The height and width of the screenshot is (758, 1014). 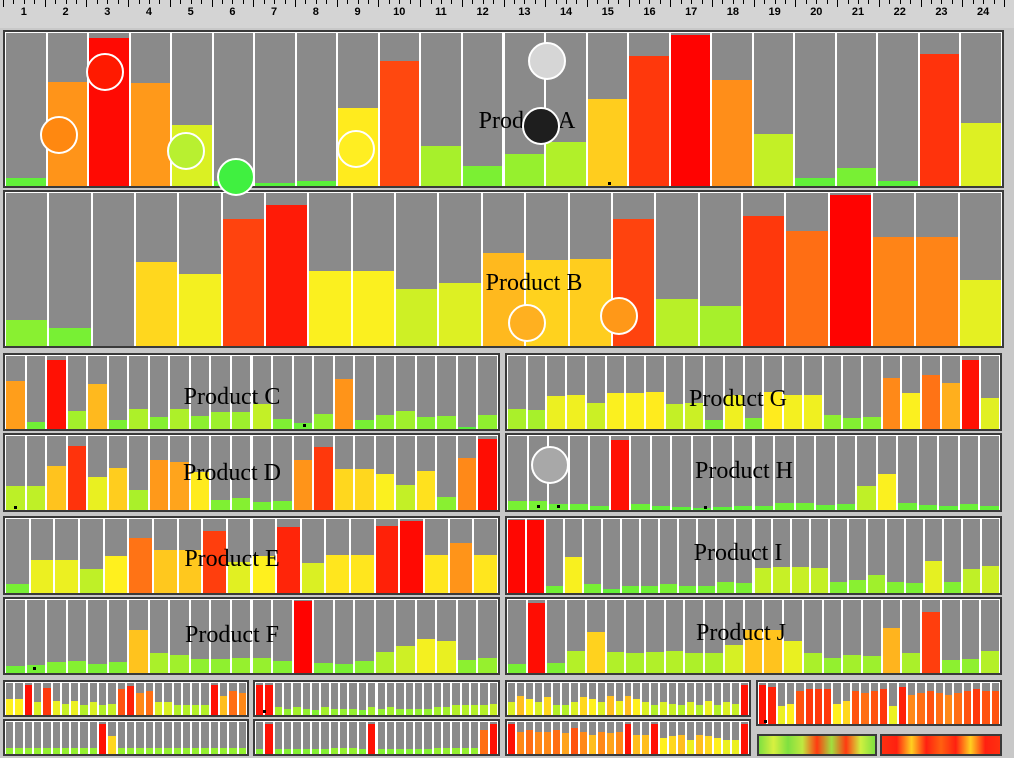 What do you see at coordinates (879, 703) in the screenshot?
I see `product-panel-s4` at bounding box center [879, 703].